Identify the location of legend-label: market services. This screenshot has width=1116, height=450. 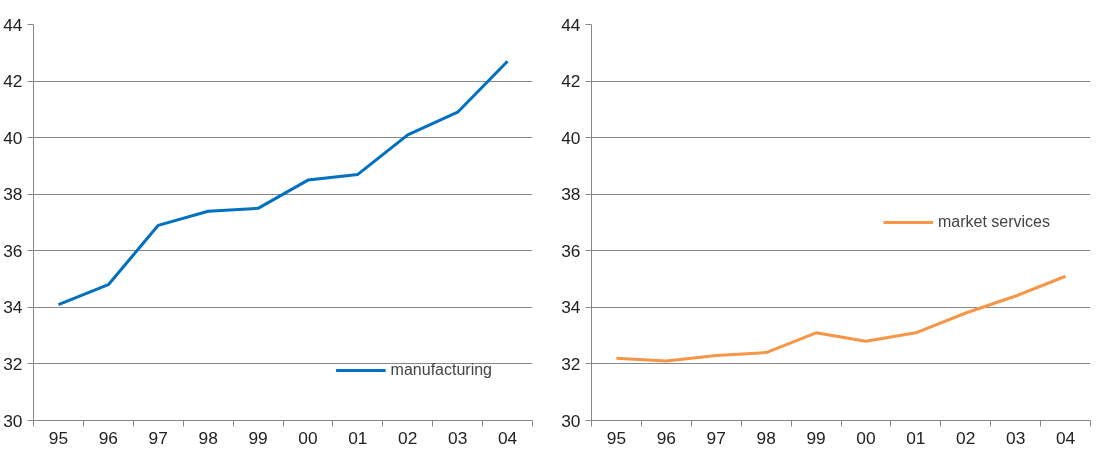
(993, 222).